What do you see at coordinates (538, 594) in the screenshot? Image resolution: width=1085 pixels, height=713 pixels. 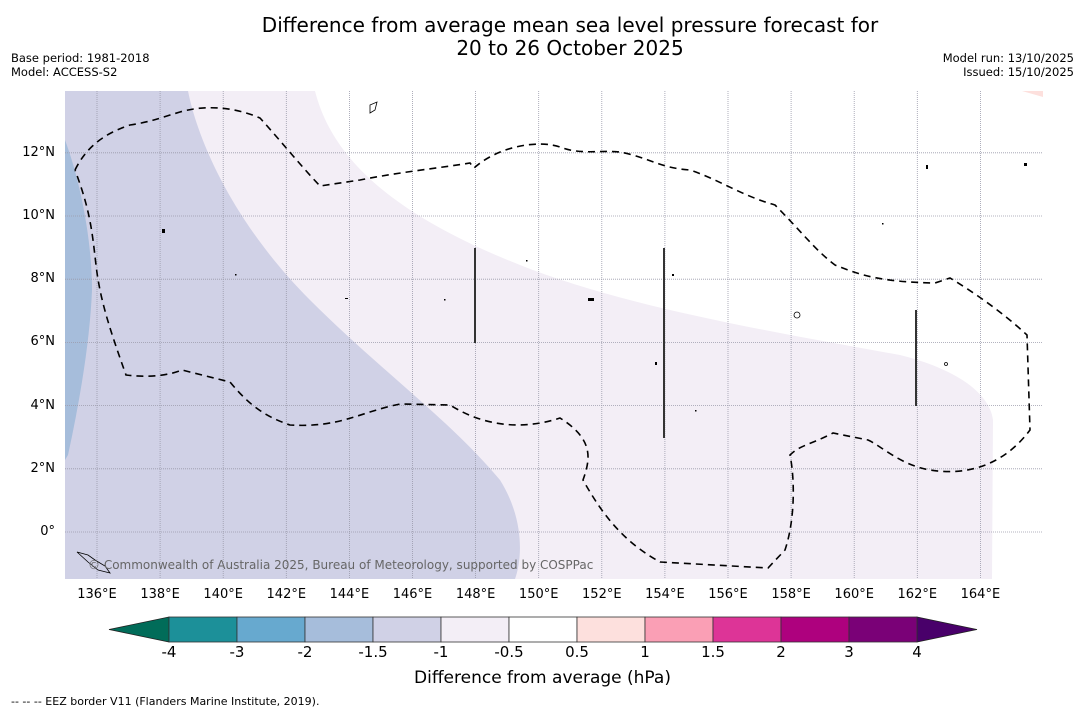 I see `lon-label: 150°E` at bounding box center [538, 594].